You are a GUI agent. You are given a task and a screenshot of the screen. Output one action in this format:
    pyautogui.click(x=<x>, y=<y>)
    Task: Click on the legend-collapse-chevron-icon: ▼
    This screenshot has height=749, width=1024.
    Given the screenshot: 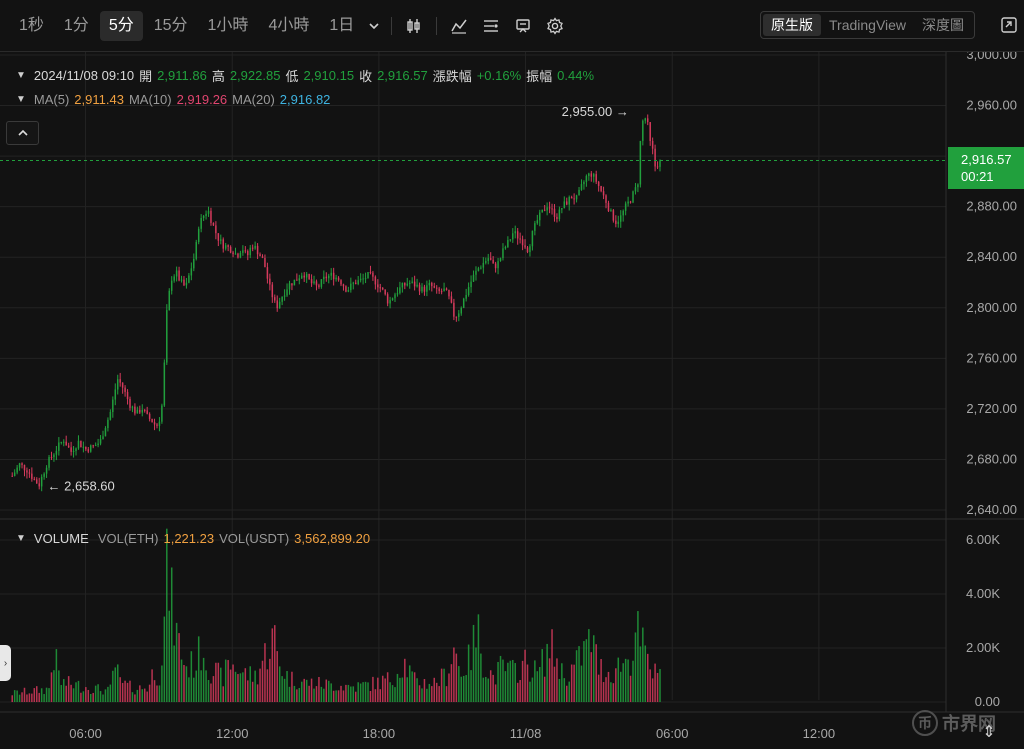 What is the action you would take?
    pyautogui.click(x=21, y=75)
    